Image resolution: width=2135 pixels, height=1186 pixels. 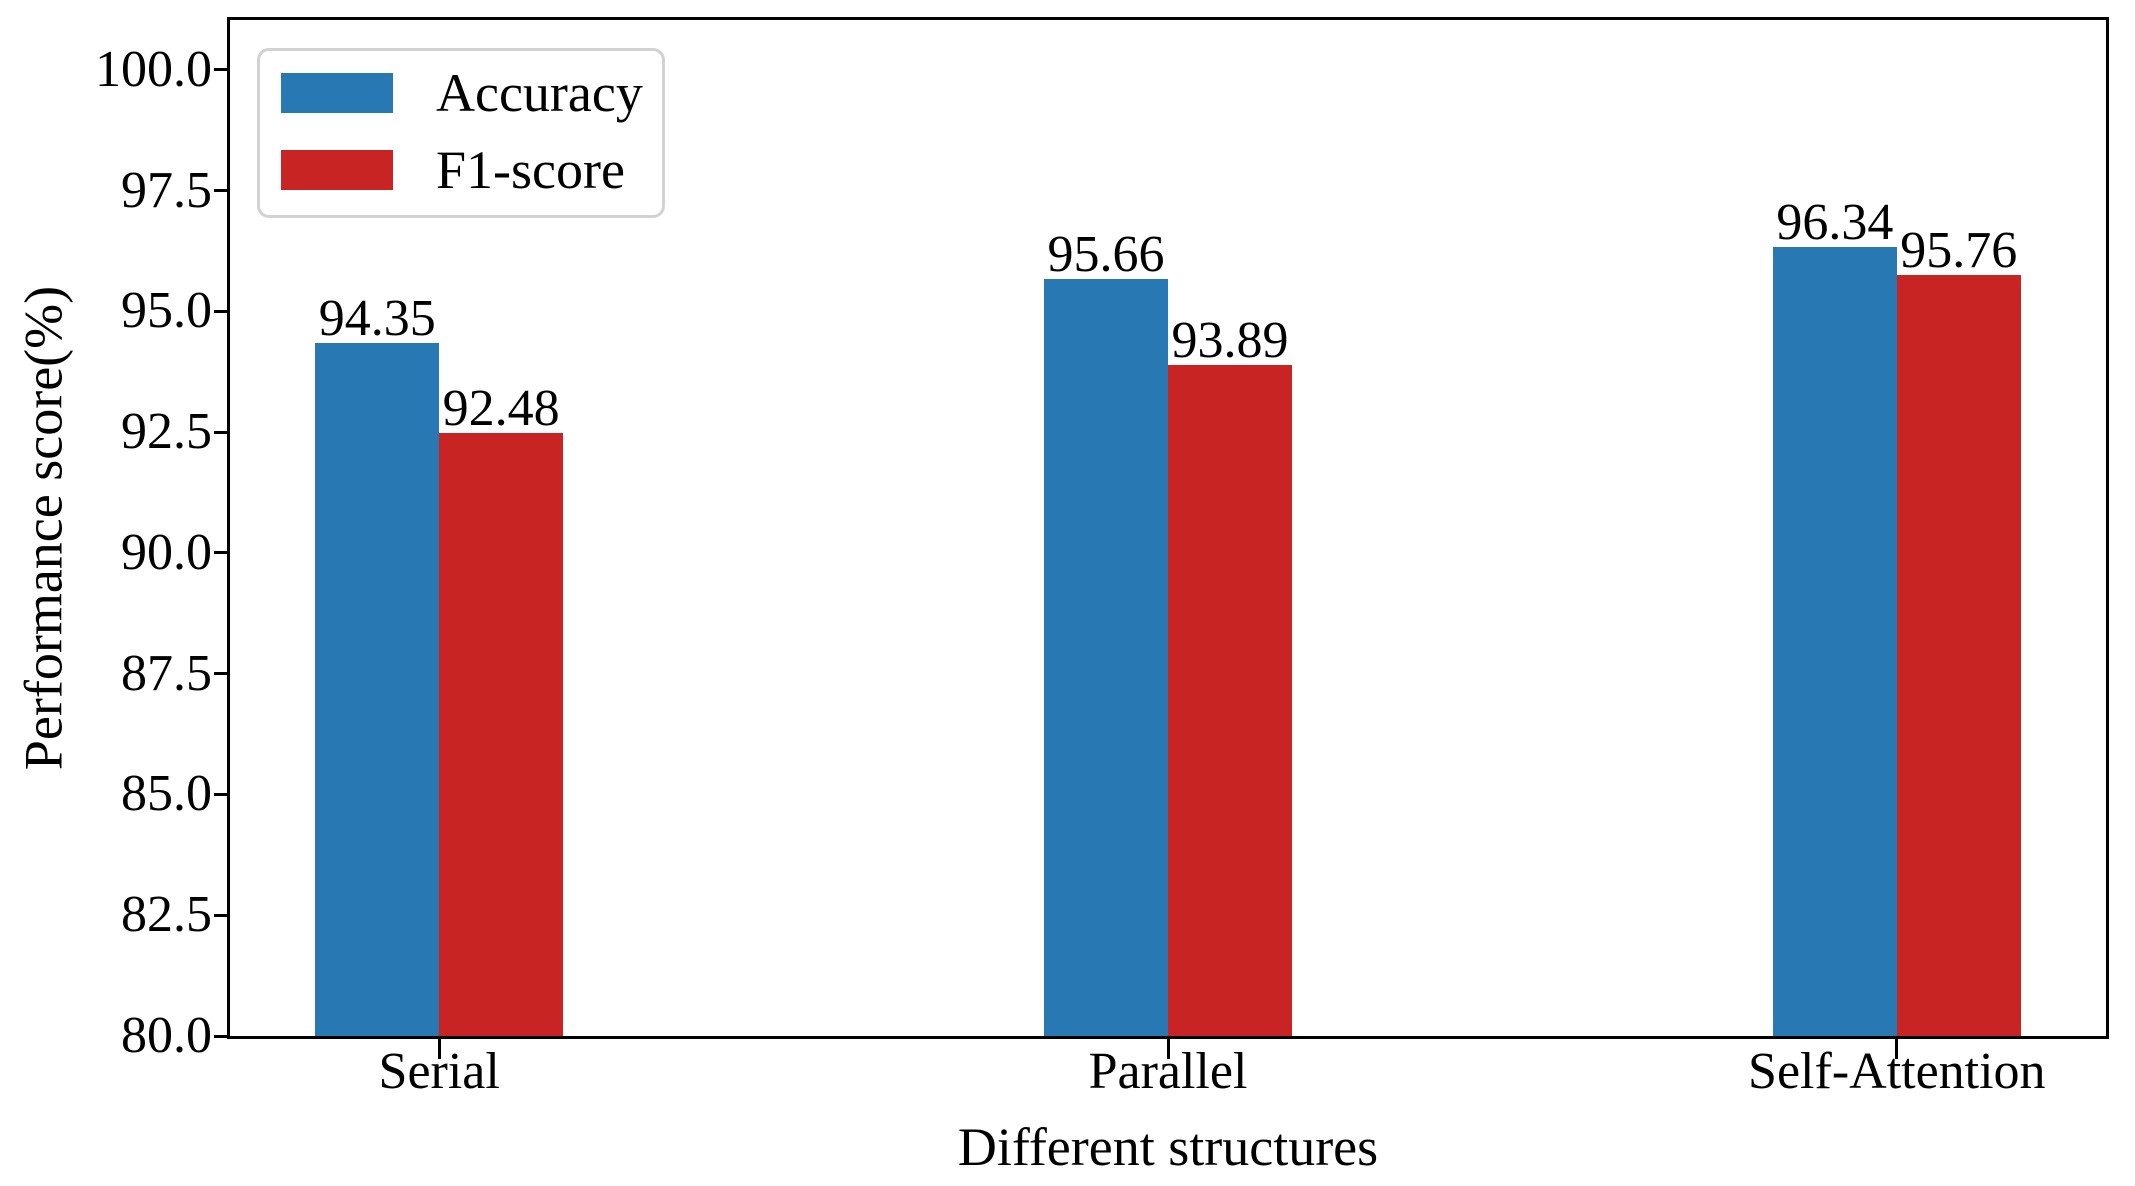 What do you see at coordinates (1168, 1071) in the screenshot?
I see `x-tick-label-parallel: Parallel` at bounding box center [1168, 1071].